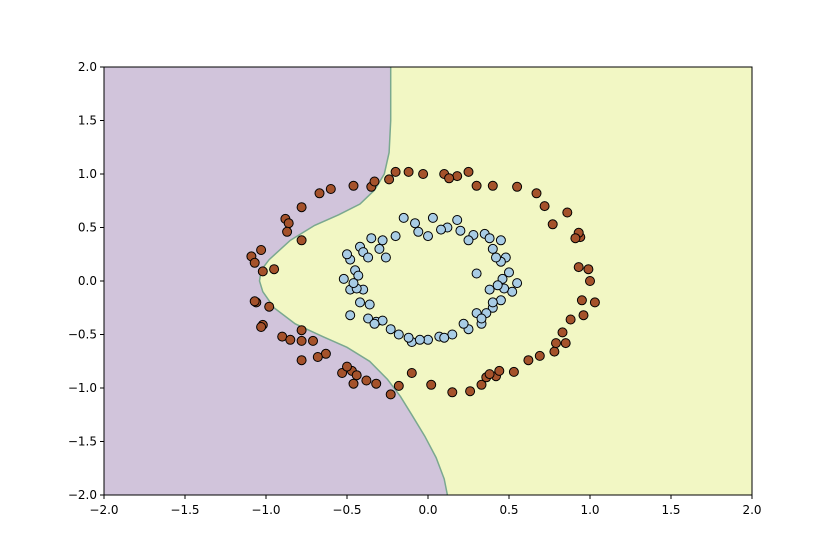 The height and width of the screenshot is (557, 835). Describe the element at coordinates (670, 510) in the screenshot. I see `x-tick-label: 1.5` at that location.